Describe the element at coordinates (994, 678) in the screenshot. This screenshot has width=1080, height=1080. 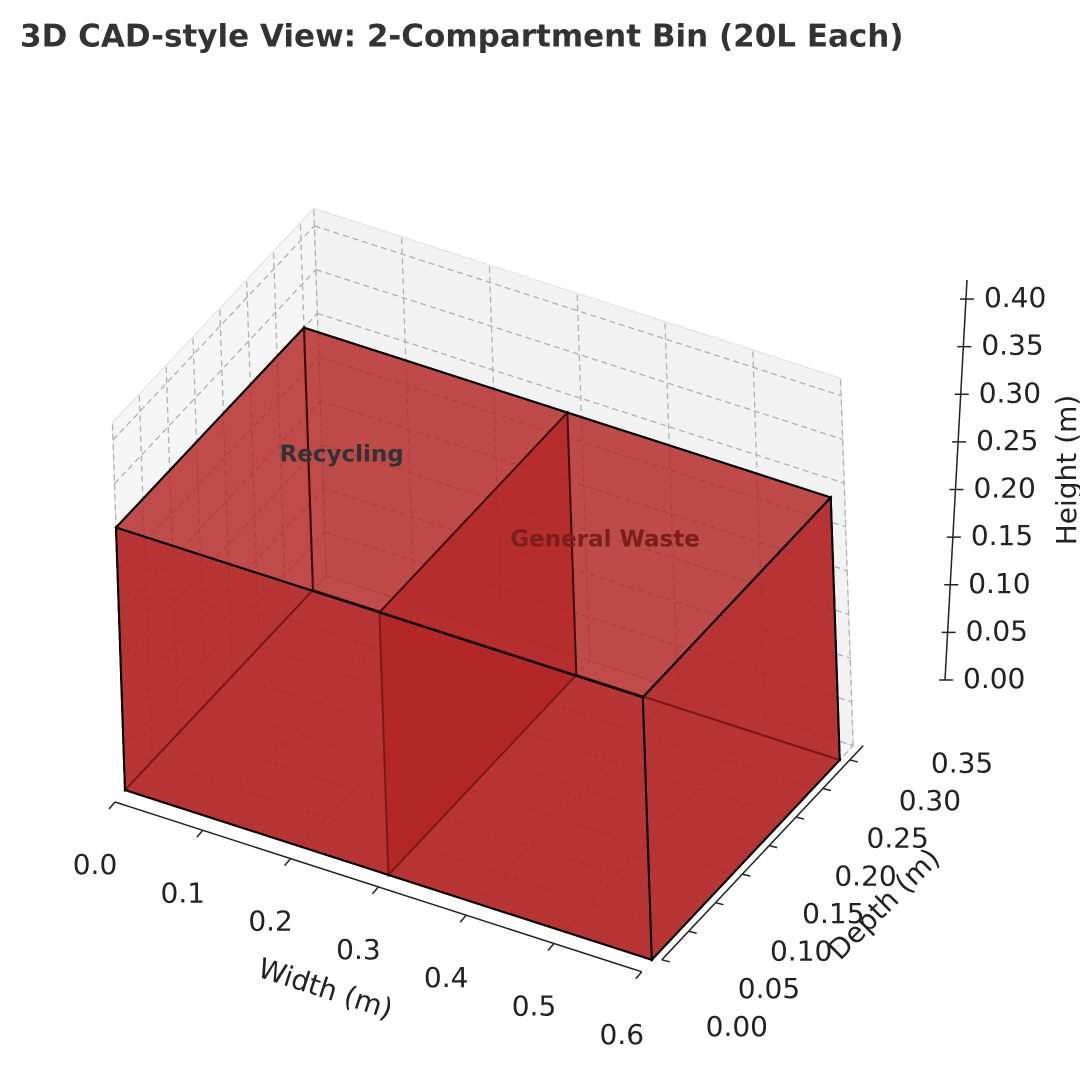
I see `z-tick-label: 0.00` at that location.